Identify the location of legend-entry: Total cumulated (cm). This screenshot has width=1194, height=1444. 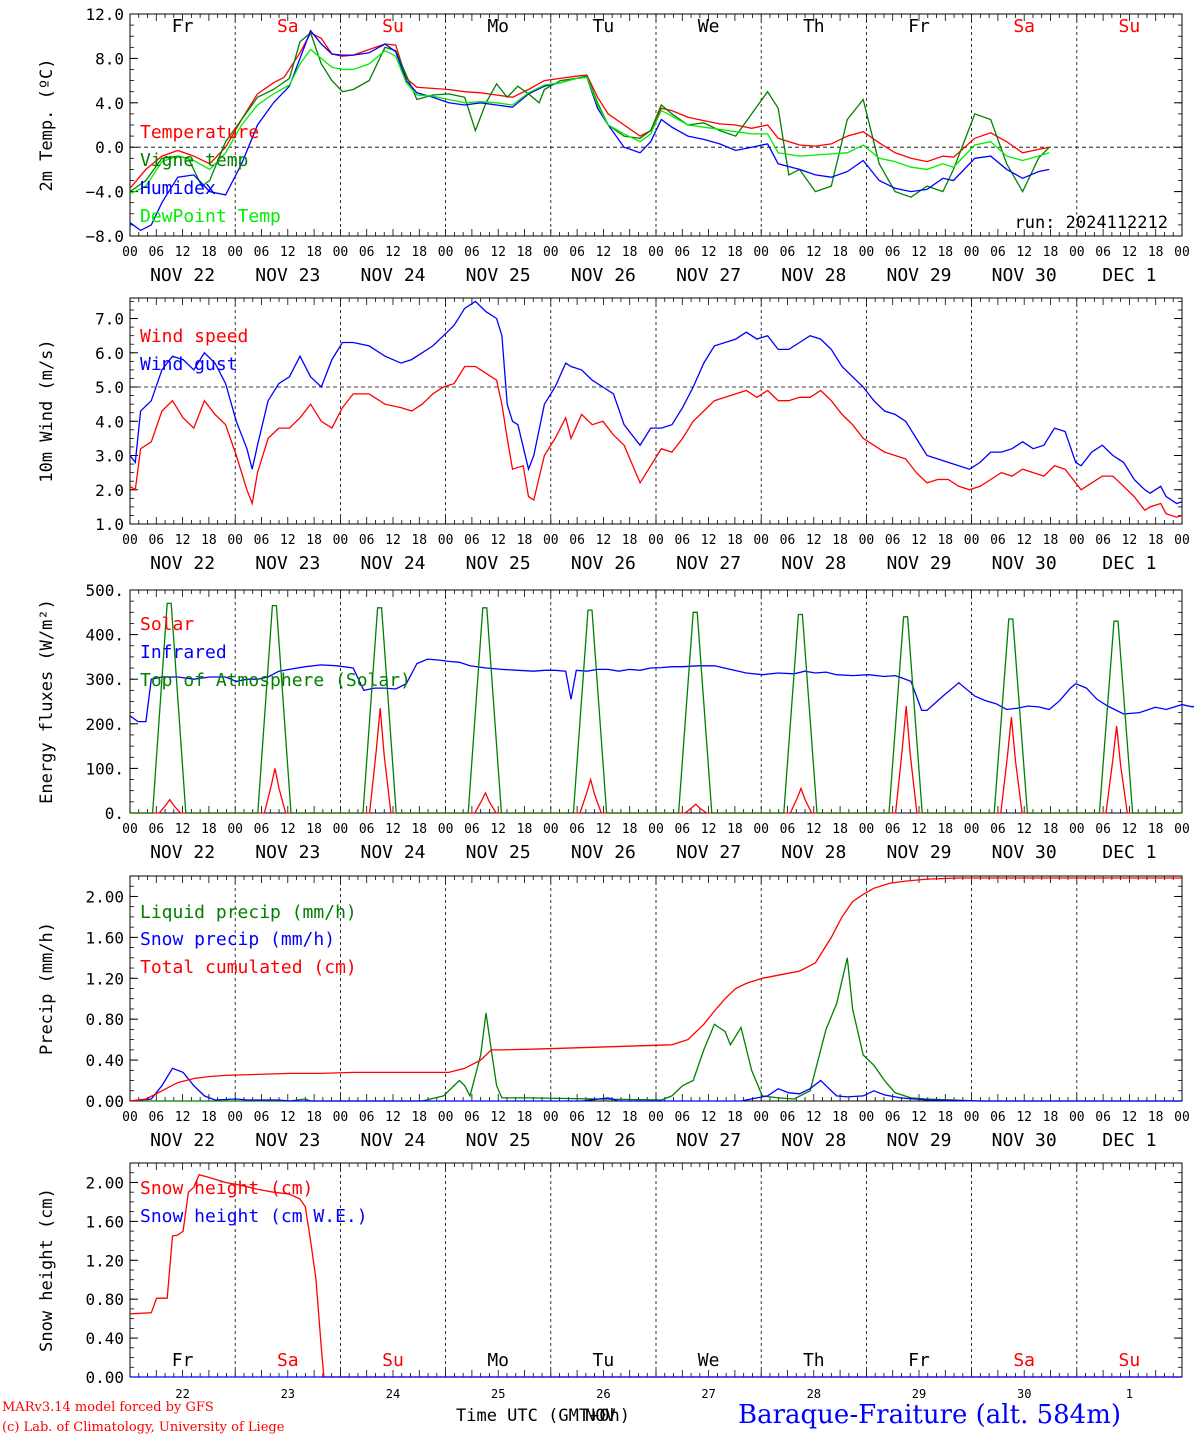
(248, 967).